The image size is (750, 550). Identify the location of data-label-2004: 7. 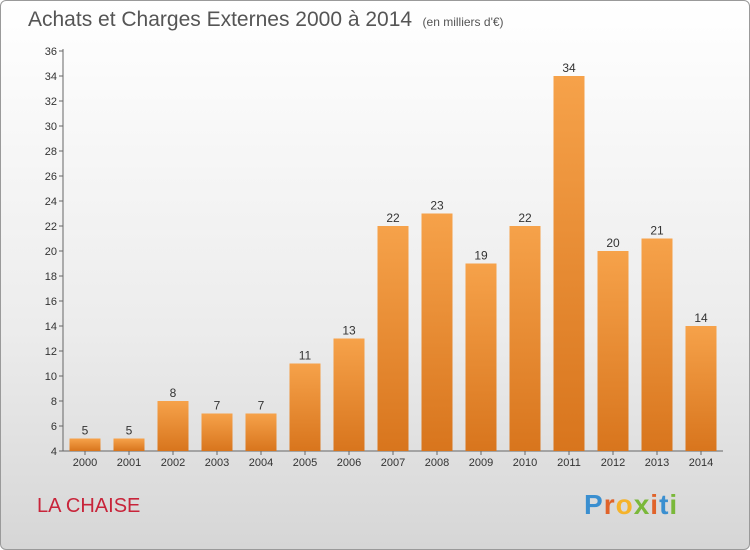
(261, 406).